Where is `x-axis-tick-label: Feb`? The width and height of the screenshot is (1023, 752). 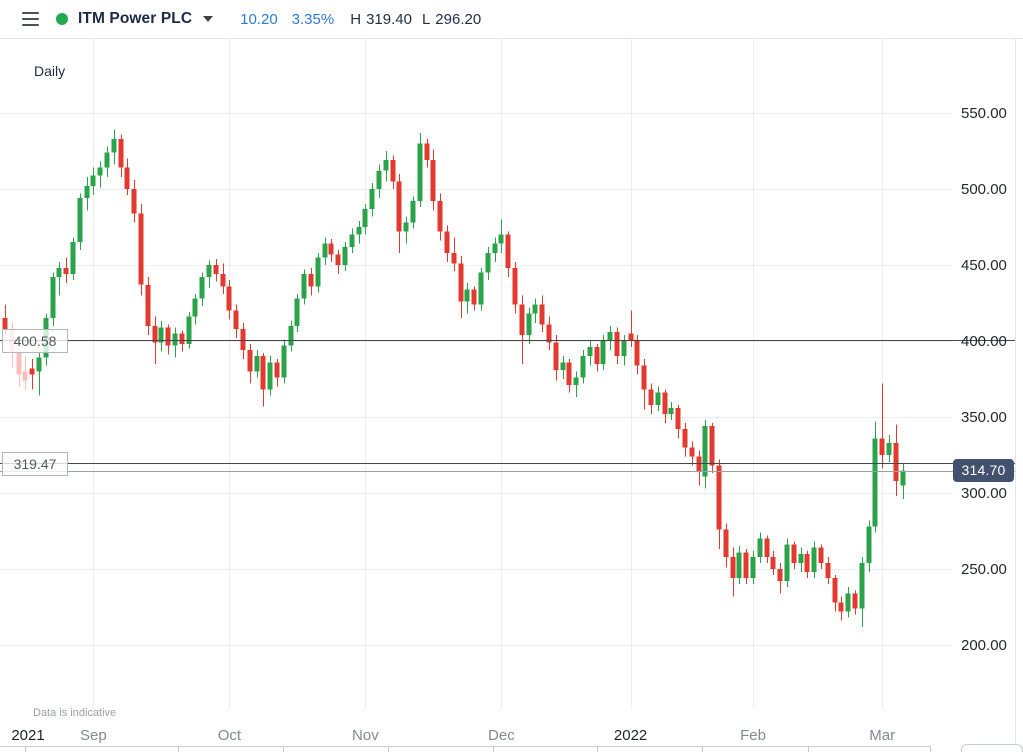 x-axis-tick-label: Feb is located at coordinates (753, 735).